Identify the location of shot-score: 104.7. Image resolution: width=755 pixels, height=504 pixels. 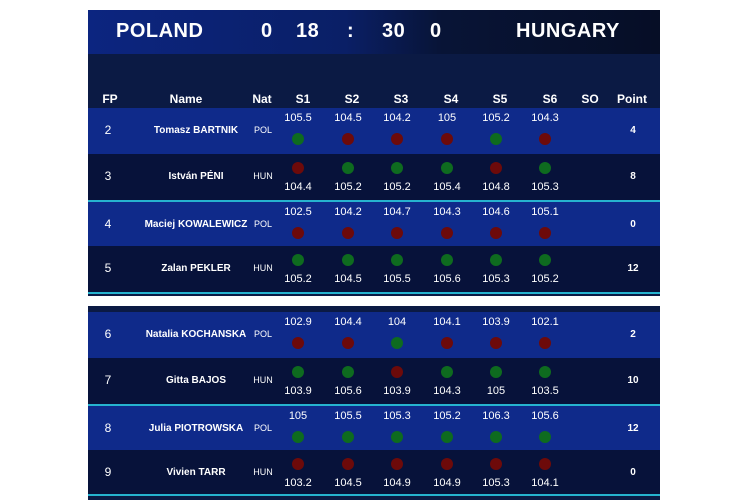
(397, 212).